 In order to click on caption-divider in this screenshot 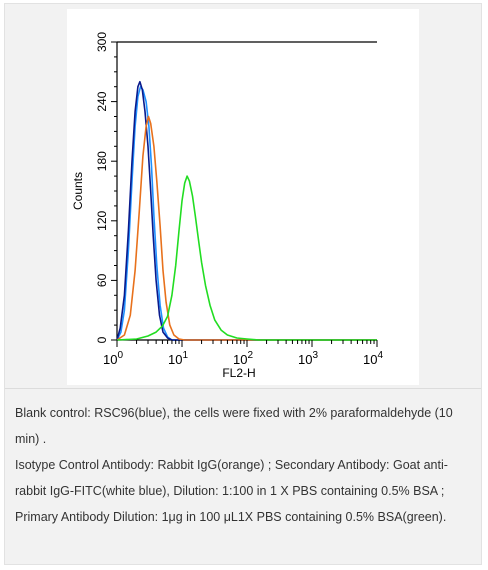, I will do `click(243, 388)`.